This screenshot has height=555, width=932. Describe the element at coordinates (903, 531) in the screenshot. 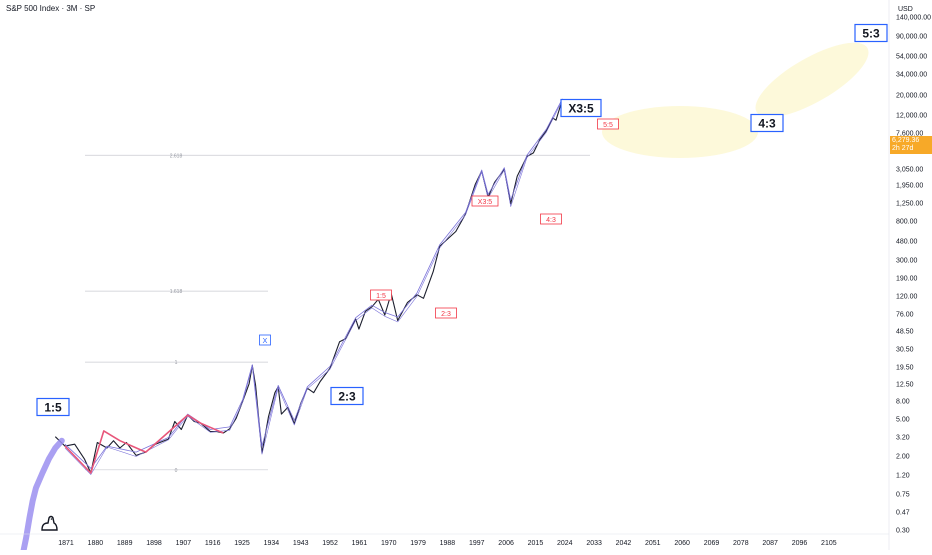

I see `y-tick-label: 0.30` at that location.